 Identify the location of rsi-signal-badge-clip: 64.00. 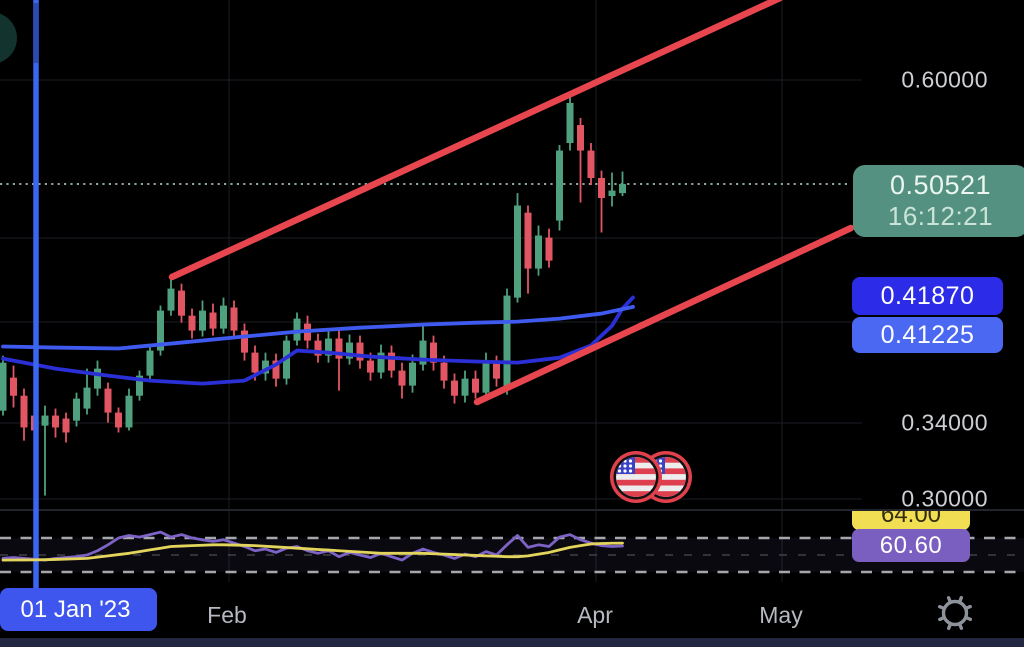
(911, 520).